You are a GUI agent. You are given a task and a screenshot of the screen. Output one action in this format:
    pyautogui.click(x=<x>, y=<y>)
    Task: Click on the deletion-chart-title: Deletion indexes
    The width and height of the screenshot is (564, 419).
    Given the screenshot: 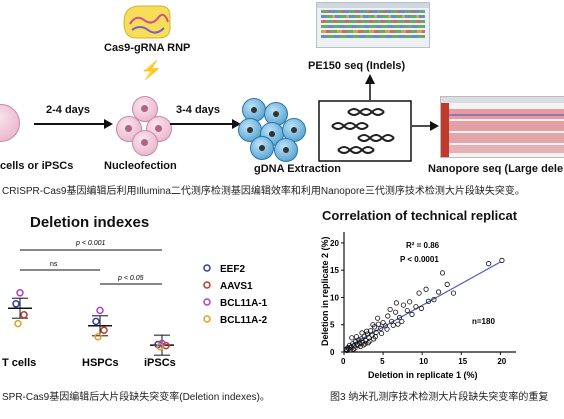 What is the action you would take?
    pyautogui.click(x=90, y=222)
    